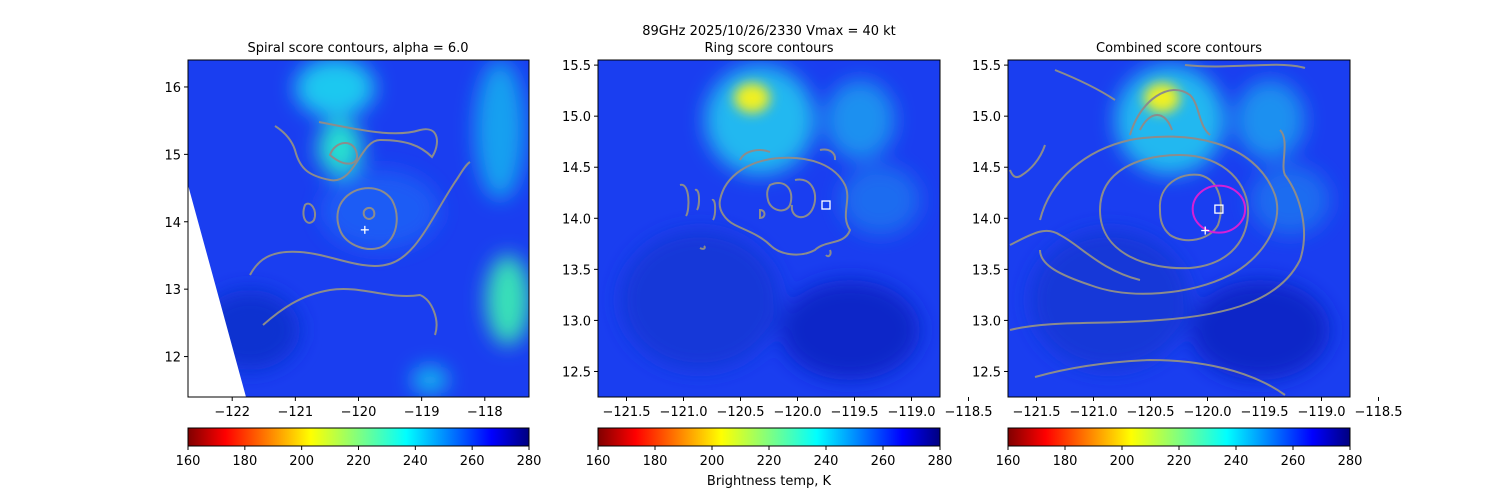  What do you see at coordinates (359, 412) in the screenshot?
I see `x-tick-label: −120` at bounding box center [359, 412].